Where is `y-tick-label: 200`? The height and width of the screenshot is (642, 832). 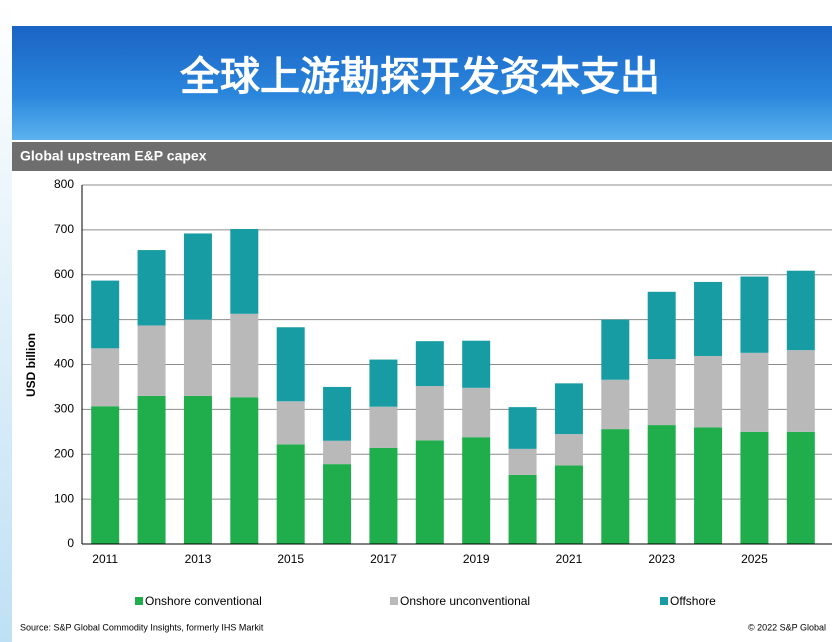 y-tick-label: 200 is located at coordinates (64, 453).